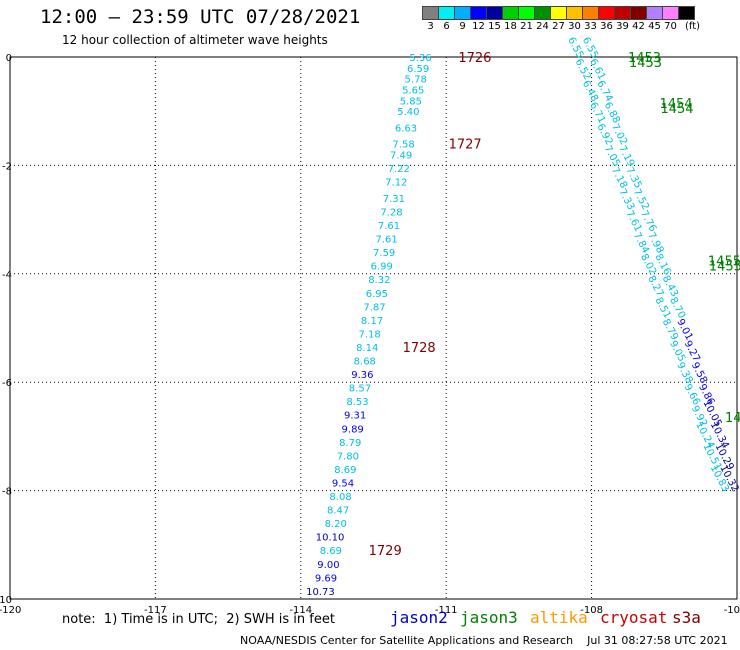 Image resolution: width=740 pixels, height=650 pixels. I want to click on data-point-label: 8.53, so click(357, 402).